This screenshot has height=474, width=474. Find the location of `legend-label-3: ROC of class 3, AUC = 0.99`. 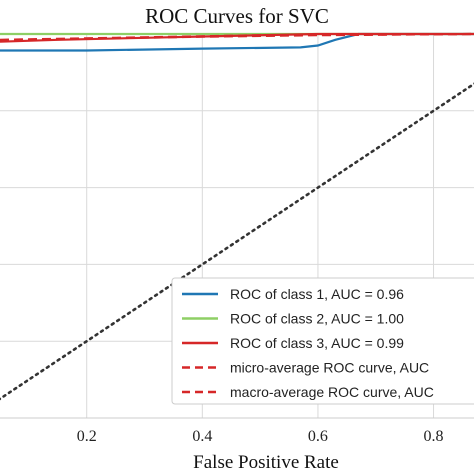

legend-label-3: ROC of class 3, AUC = 0.99 is located at coordinates (317, 343).